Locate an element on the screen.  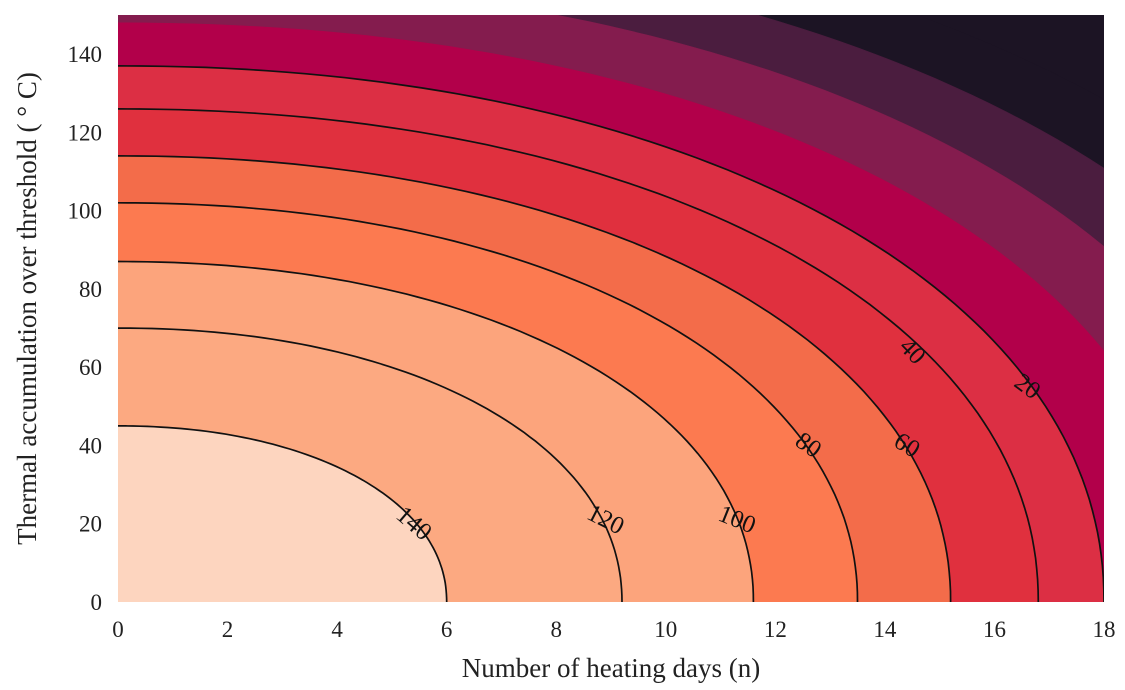
x-tick-label: 16 is located at coordinates (994, 629).